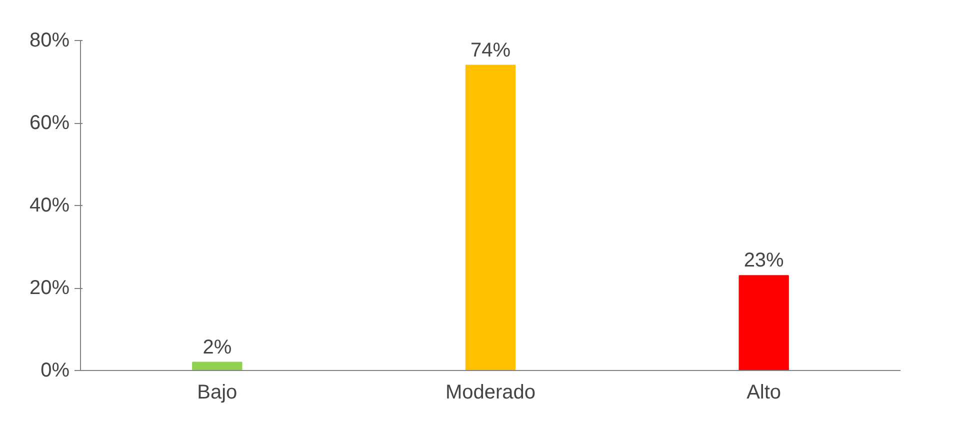 The image size is (975, 429). I want to click on y-tick-label: 20%, so click(49, 288).